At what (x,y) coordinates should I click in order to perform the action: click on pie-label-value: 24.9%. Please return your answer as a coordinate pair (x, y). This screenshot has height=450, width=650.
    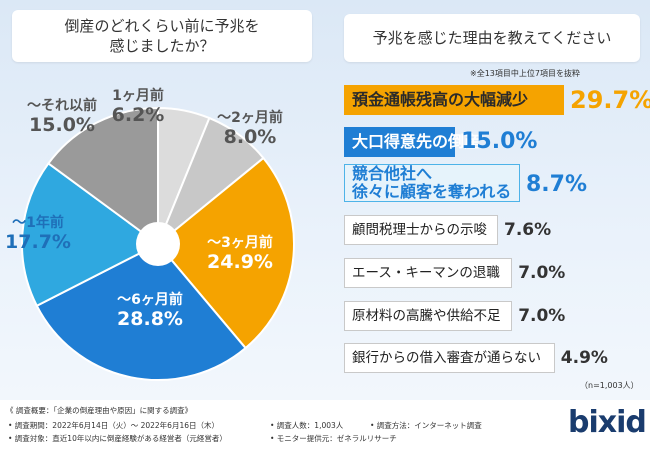
    Looking at the image, I should click on (240, 262).